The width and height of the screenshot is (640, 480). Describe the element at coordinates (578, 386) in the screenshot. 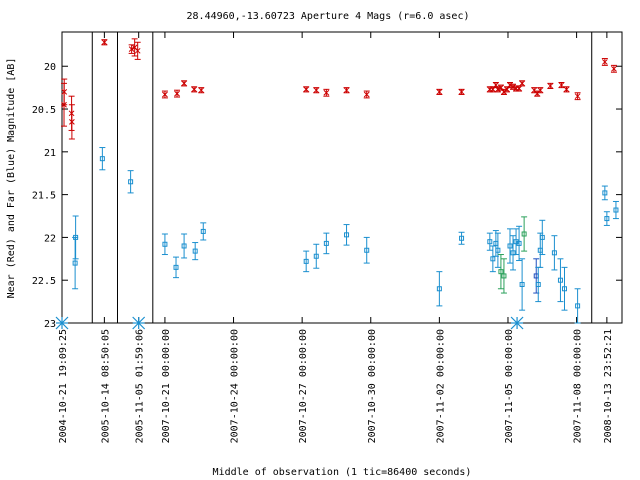

I see `x-tick-label-9: 2007-11-08 00:00:00` at that location.